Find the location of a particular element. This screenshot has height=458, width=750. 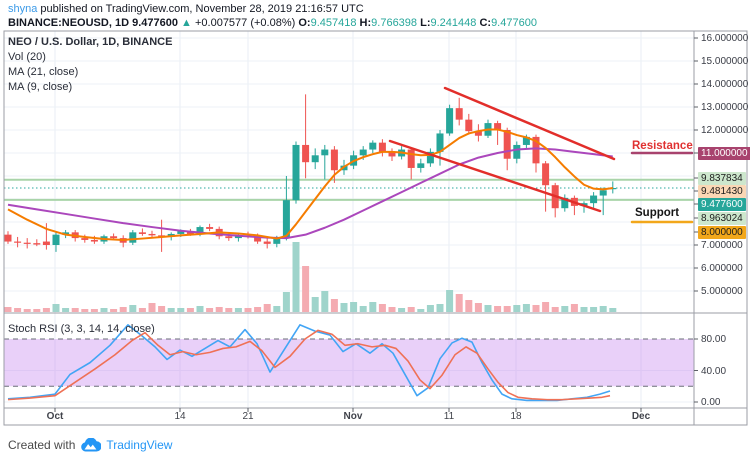

stoch-K-line is located at coordinates (309, 363).